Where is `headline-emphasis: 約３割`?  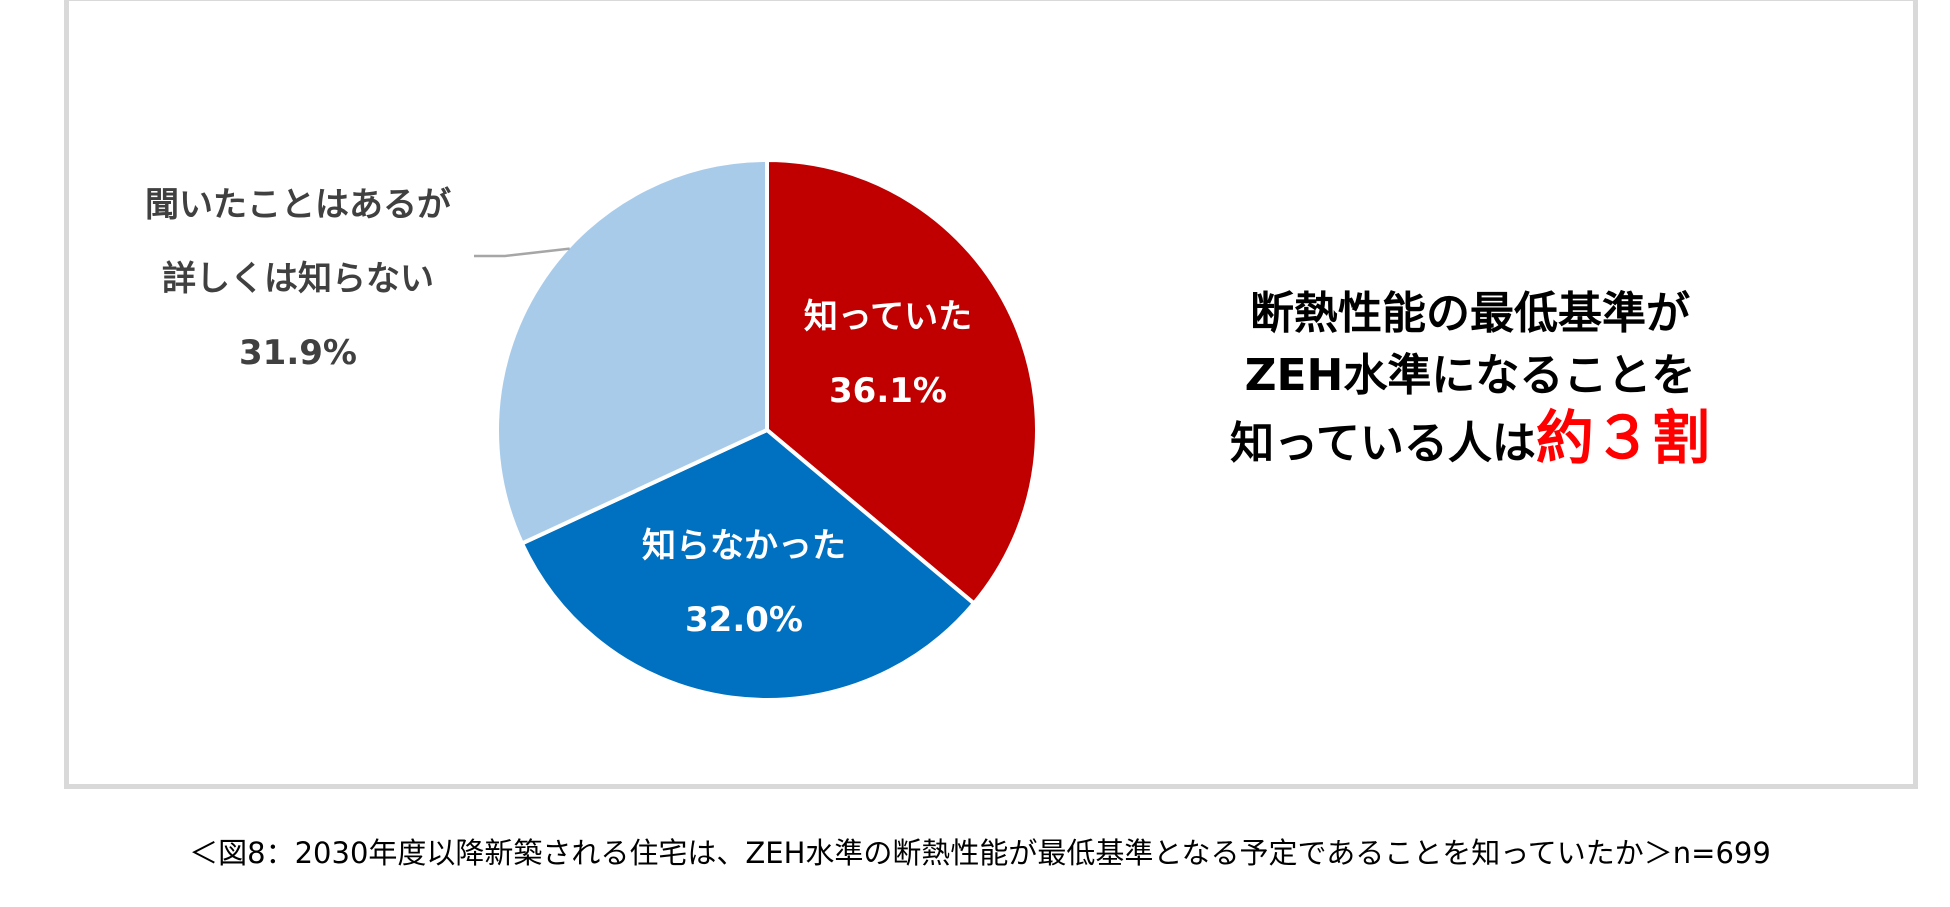
headline-emphasis: 約３割 is located at coordinates (1622, 438).